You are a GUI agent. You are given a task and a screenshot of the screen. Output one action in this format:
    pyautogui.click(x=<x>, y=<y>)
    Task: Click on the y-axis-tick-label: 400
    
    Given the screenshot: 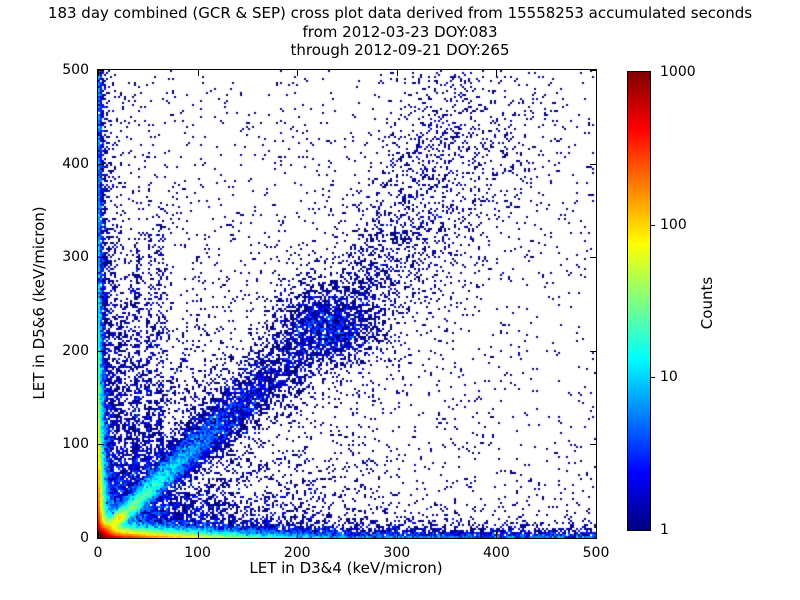 What is the action you would take?
    pyautogui.click(x=75, y=163)
    